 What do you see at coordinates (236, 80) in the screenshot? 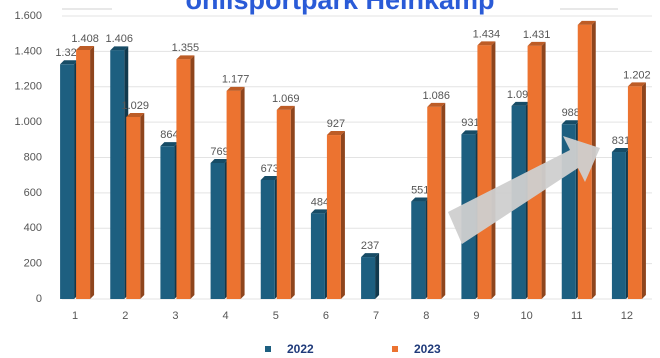
I see `data-label: 1.177` at bounding box center [236, 80].